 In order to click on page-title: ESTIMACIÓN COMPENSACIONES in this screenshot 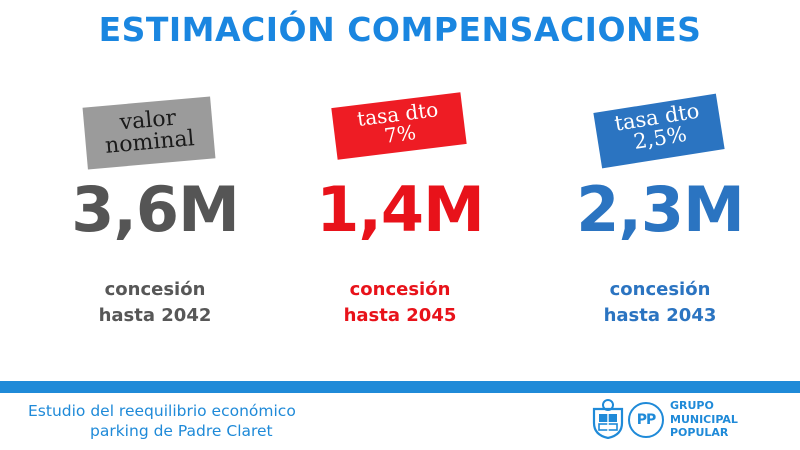, I will do `click(400, 29)`.